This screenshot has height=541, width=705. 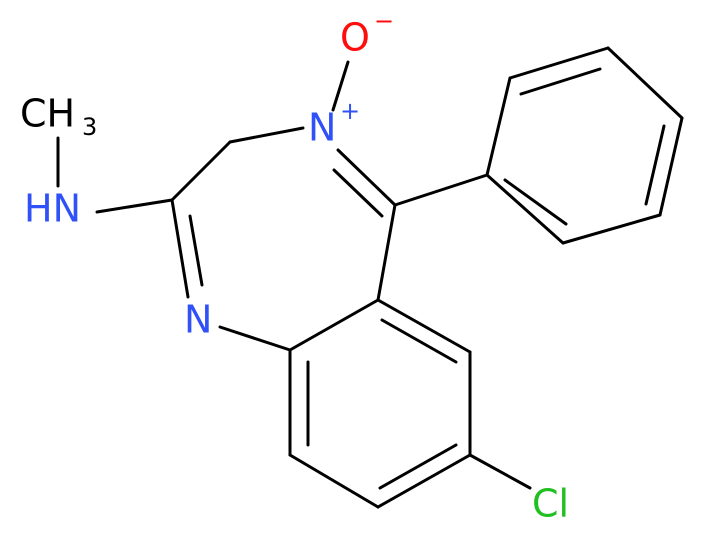 What do you see at coordinates (198, 320) in the screenshot?
I see `ring-n-label: N` at bounding box center [198, 320].